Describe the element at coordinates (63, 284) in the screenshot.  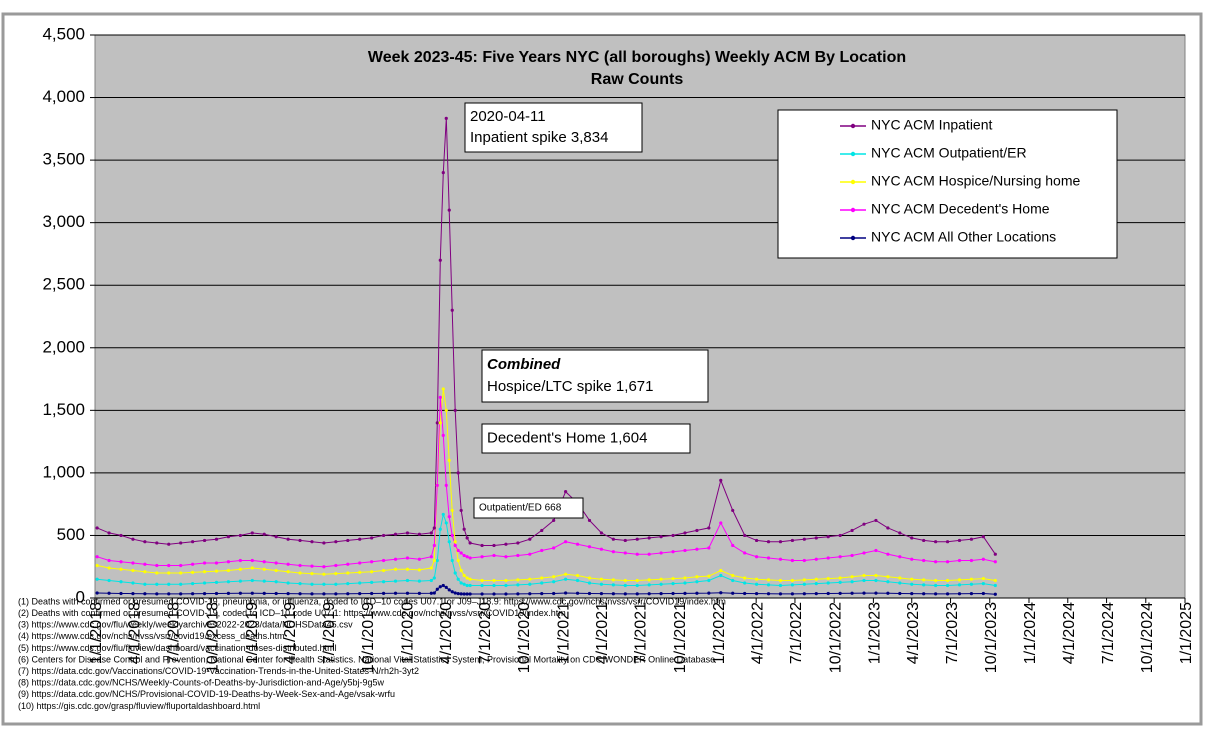
I see `y-tick-label: 2,500` at that location.